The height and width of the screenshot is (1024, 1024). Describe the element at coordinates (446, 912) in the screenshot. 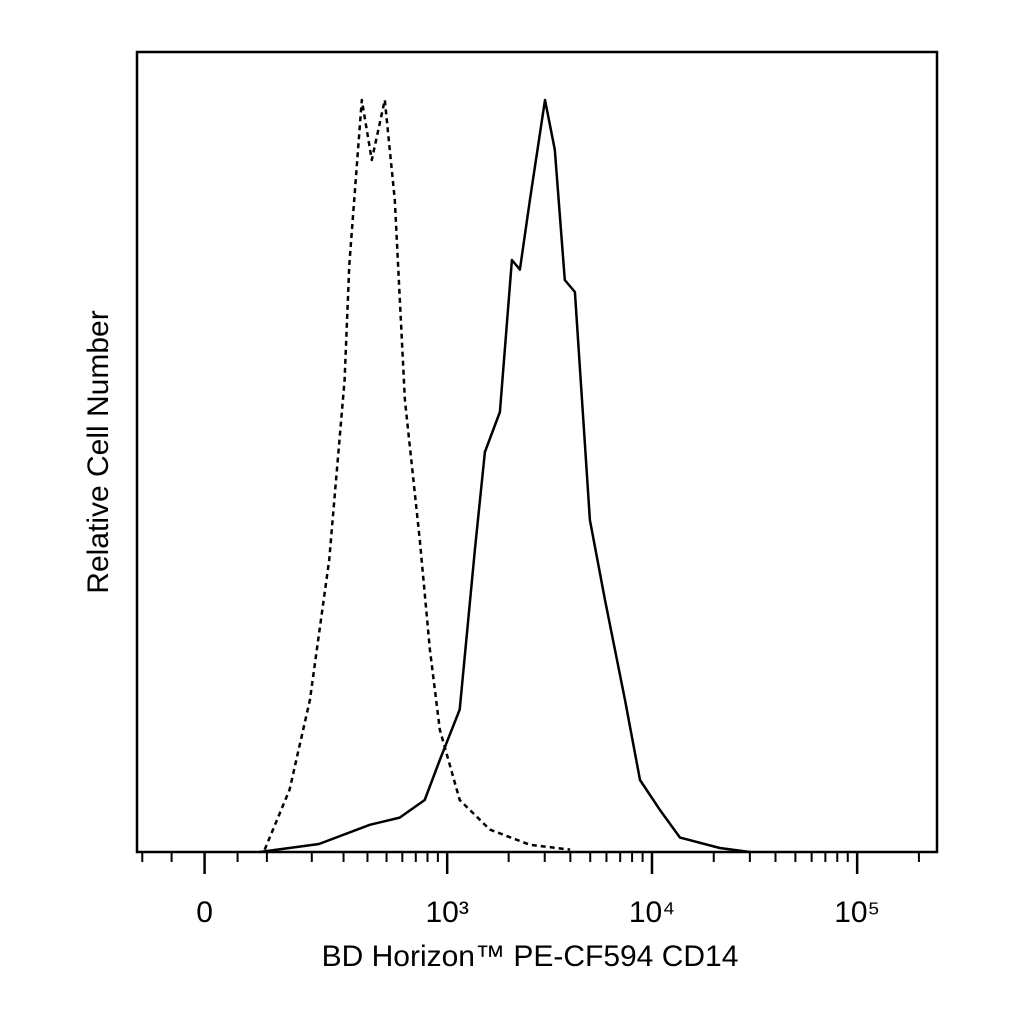

I see `x-tick-label: 10³` at that location.